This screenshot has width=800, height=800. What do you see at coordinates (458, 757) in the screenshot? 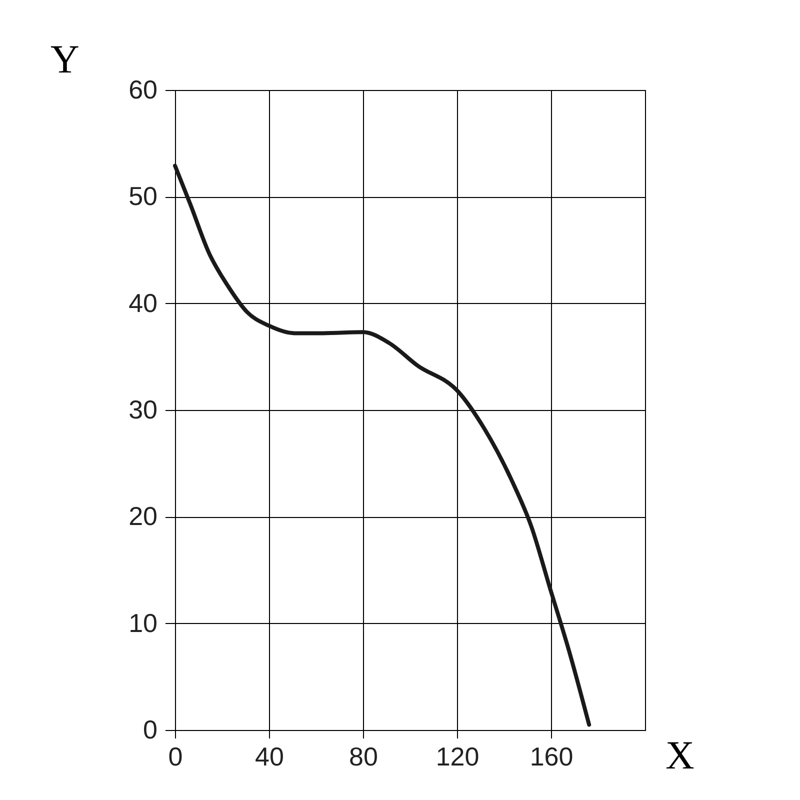
I see `x-tick-label: 120` at bounding box center [458, 757].